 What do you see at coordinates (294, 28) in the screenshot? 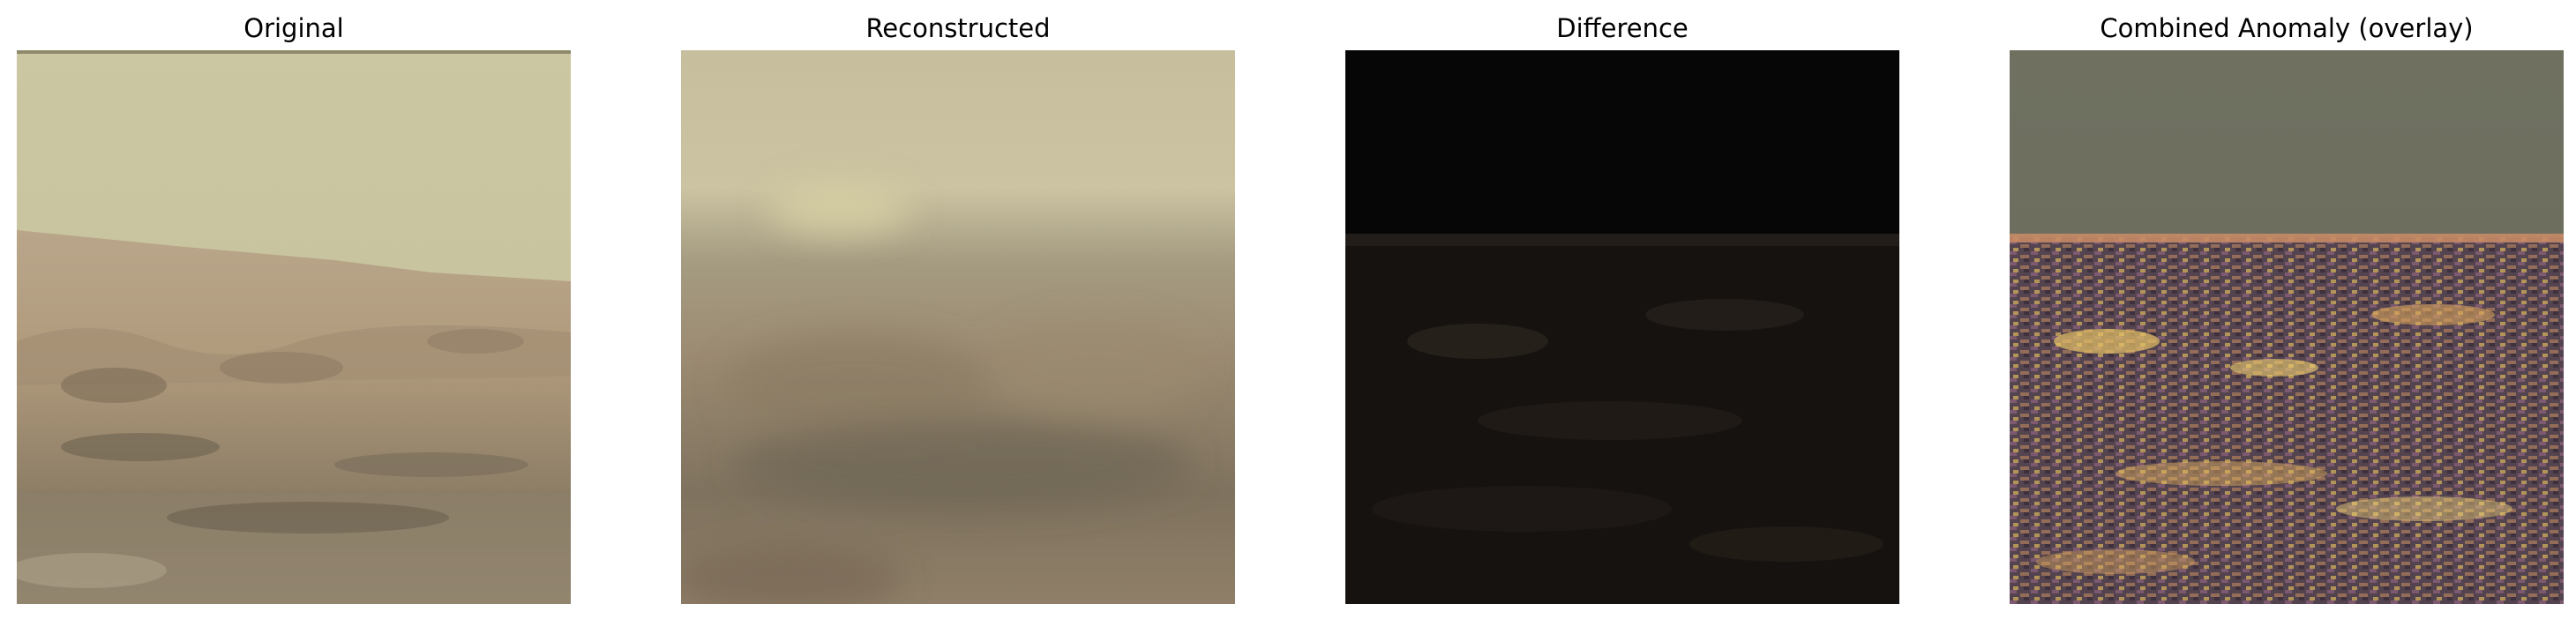
I see `panel-title-original: Original` at bounding box center [294, 28].